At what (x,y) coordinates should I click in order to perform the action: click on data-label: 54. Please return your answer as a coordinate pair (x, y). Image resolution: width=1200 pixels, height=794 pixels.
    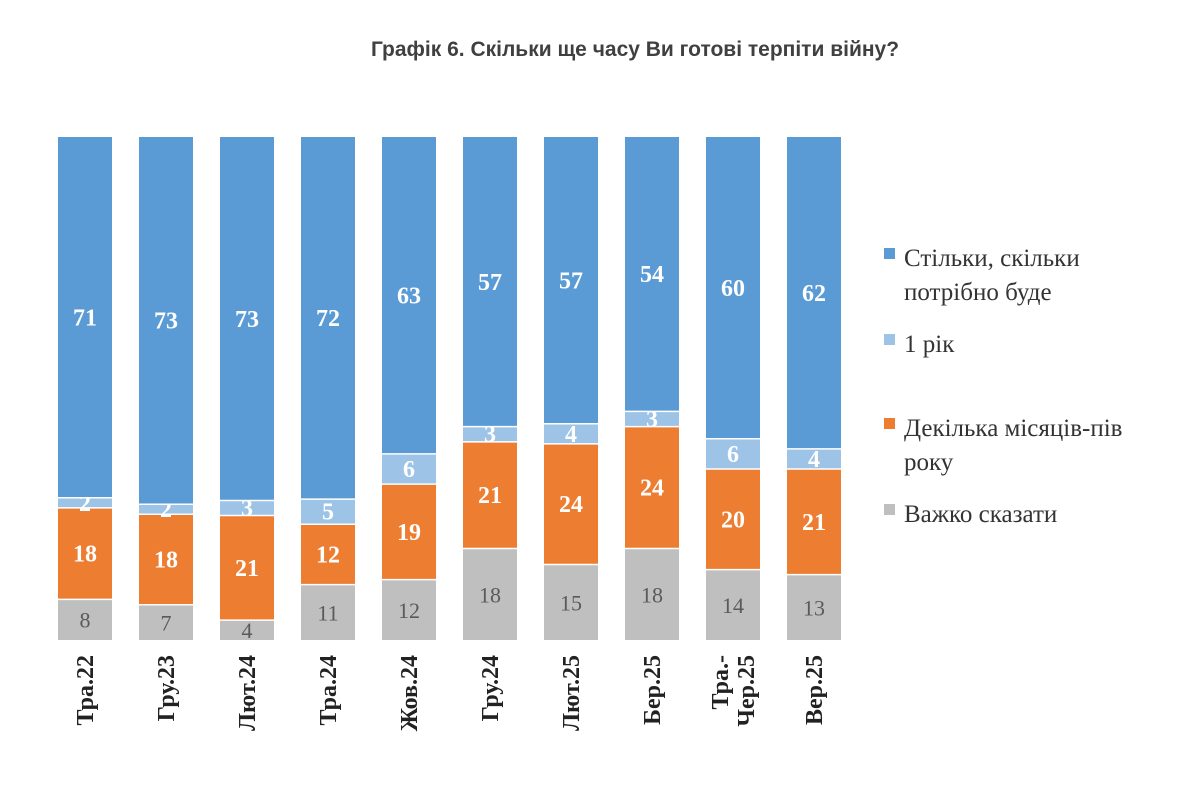
    Looking at the image, I should click on (652, 275).